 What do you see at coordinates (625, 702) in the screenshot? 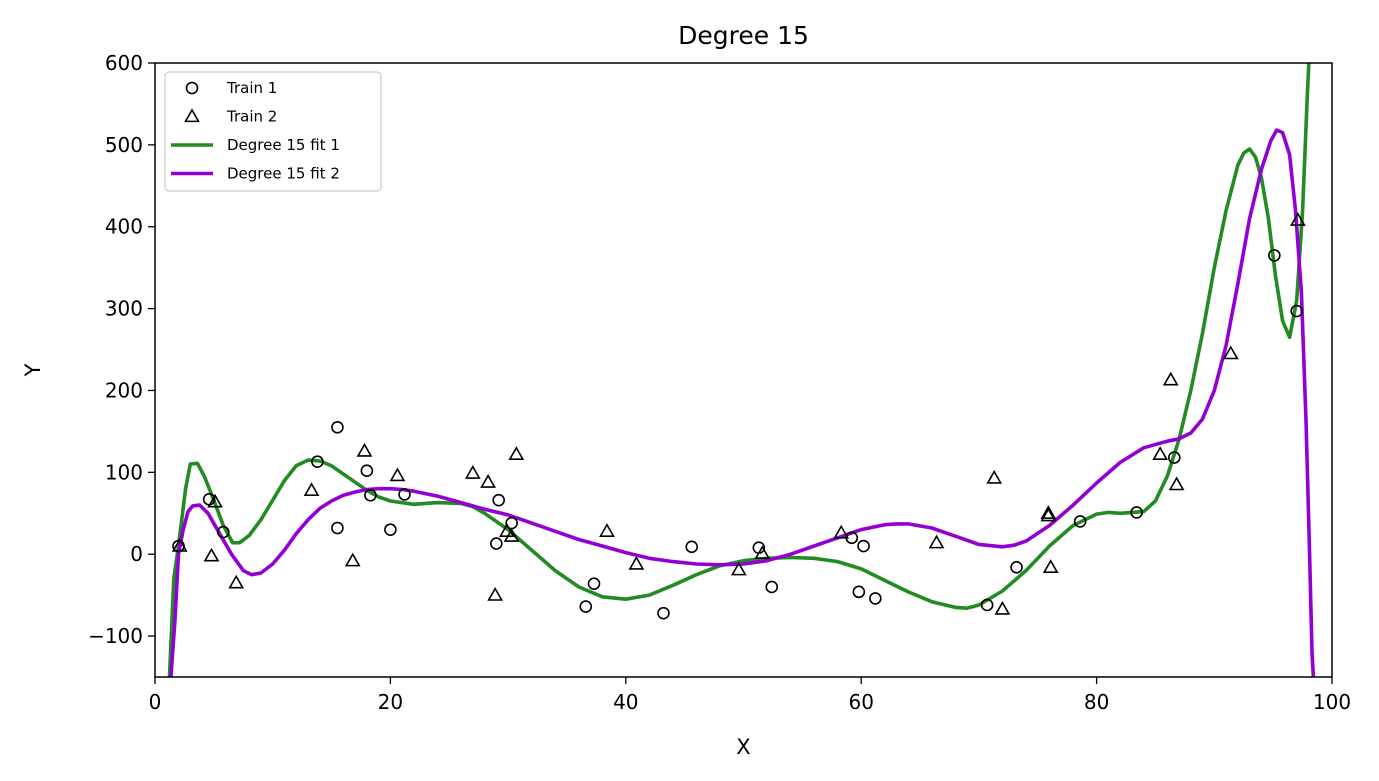
I see `x-tick-label: 40` at bounding box center [625, 702].